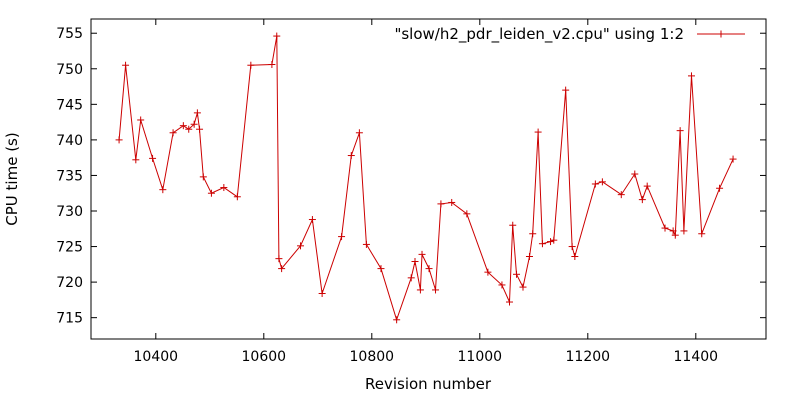 The height and width of the screenshot is (400, 800). Describe the element at coordinates (69, 319) in the screenshot. I see `y-tick-label: 715` at that location.